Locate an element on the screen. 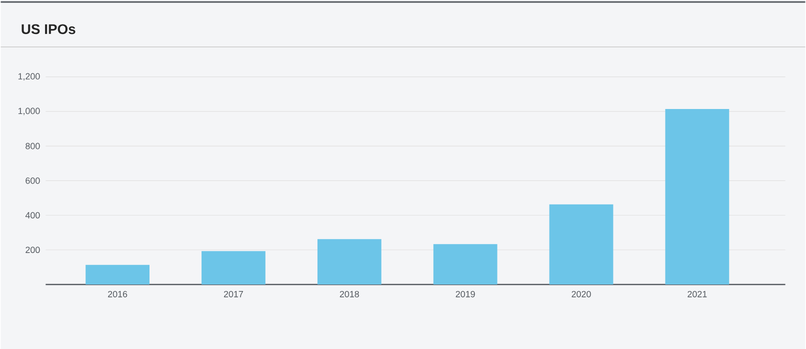 Image resolution: width=806 pixels, height=349 pixels. y-tick-label: 800 is located at coordinates (33, 146).